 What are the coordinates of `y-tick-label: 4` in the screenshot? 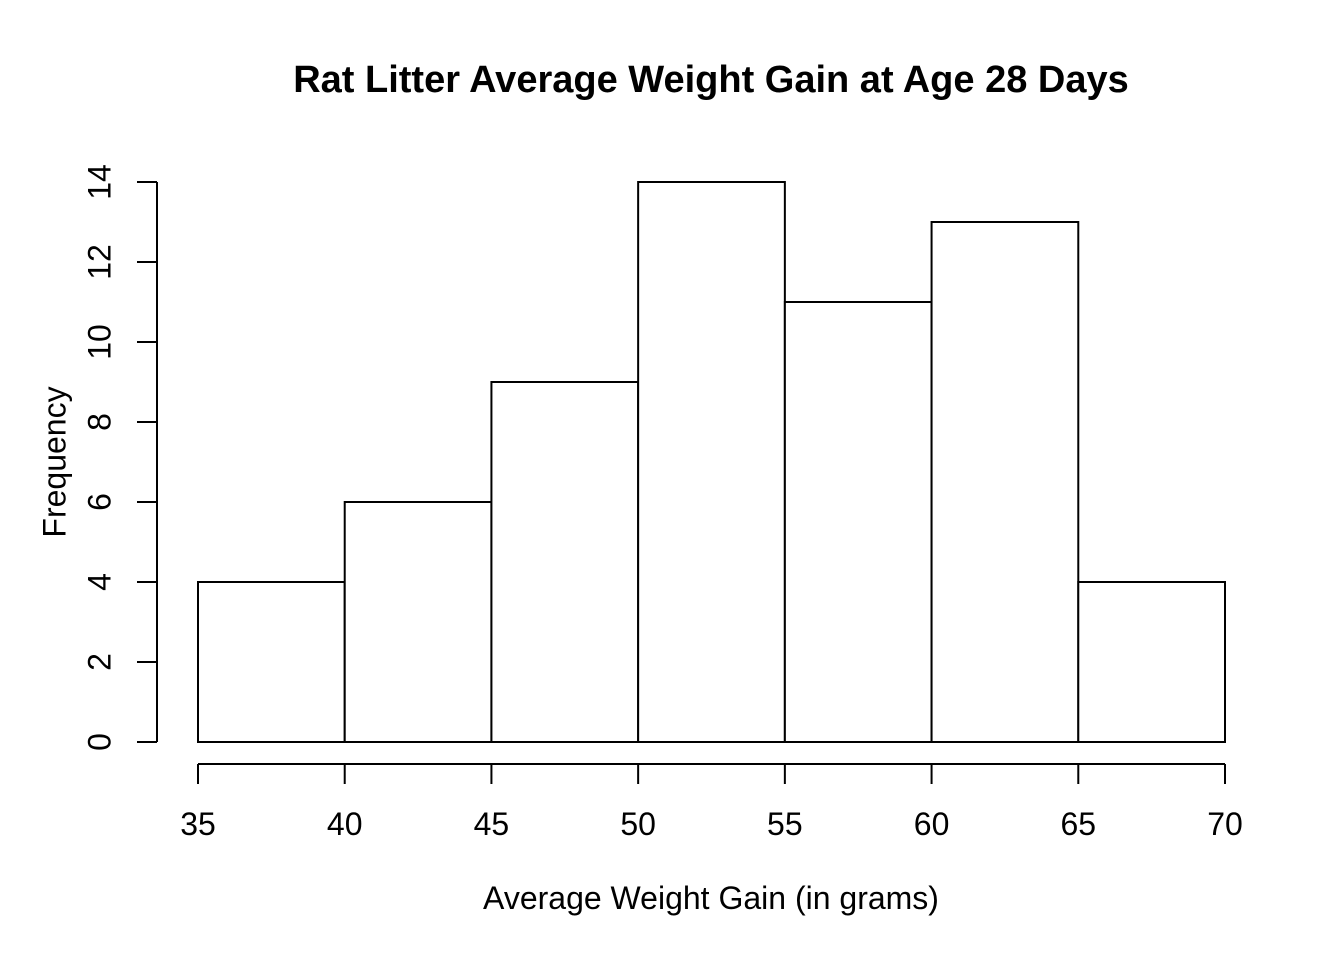 It's located at (100, 582).